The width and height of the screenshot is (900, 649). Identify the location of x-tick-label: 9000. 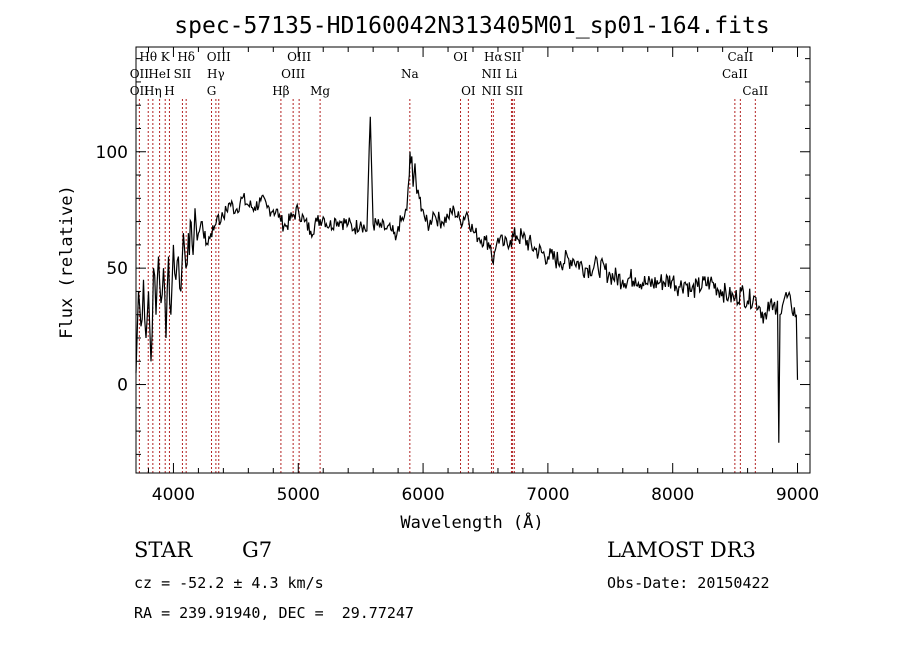
(797, 495).